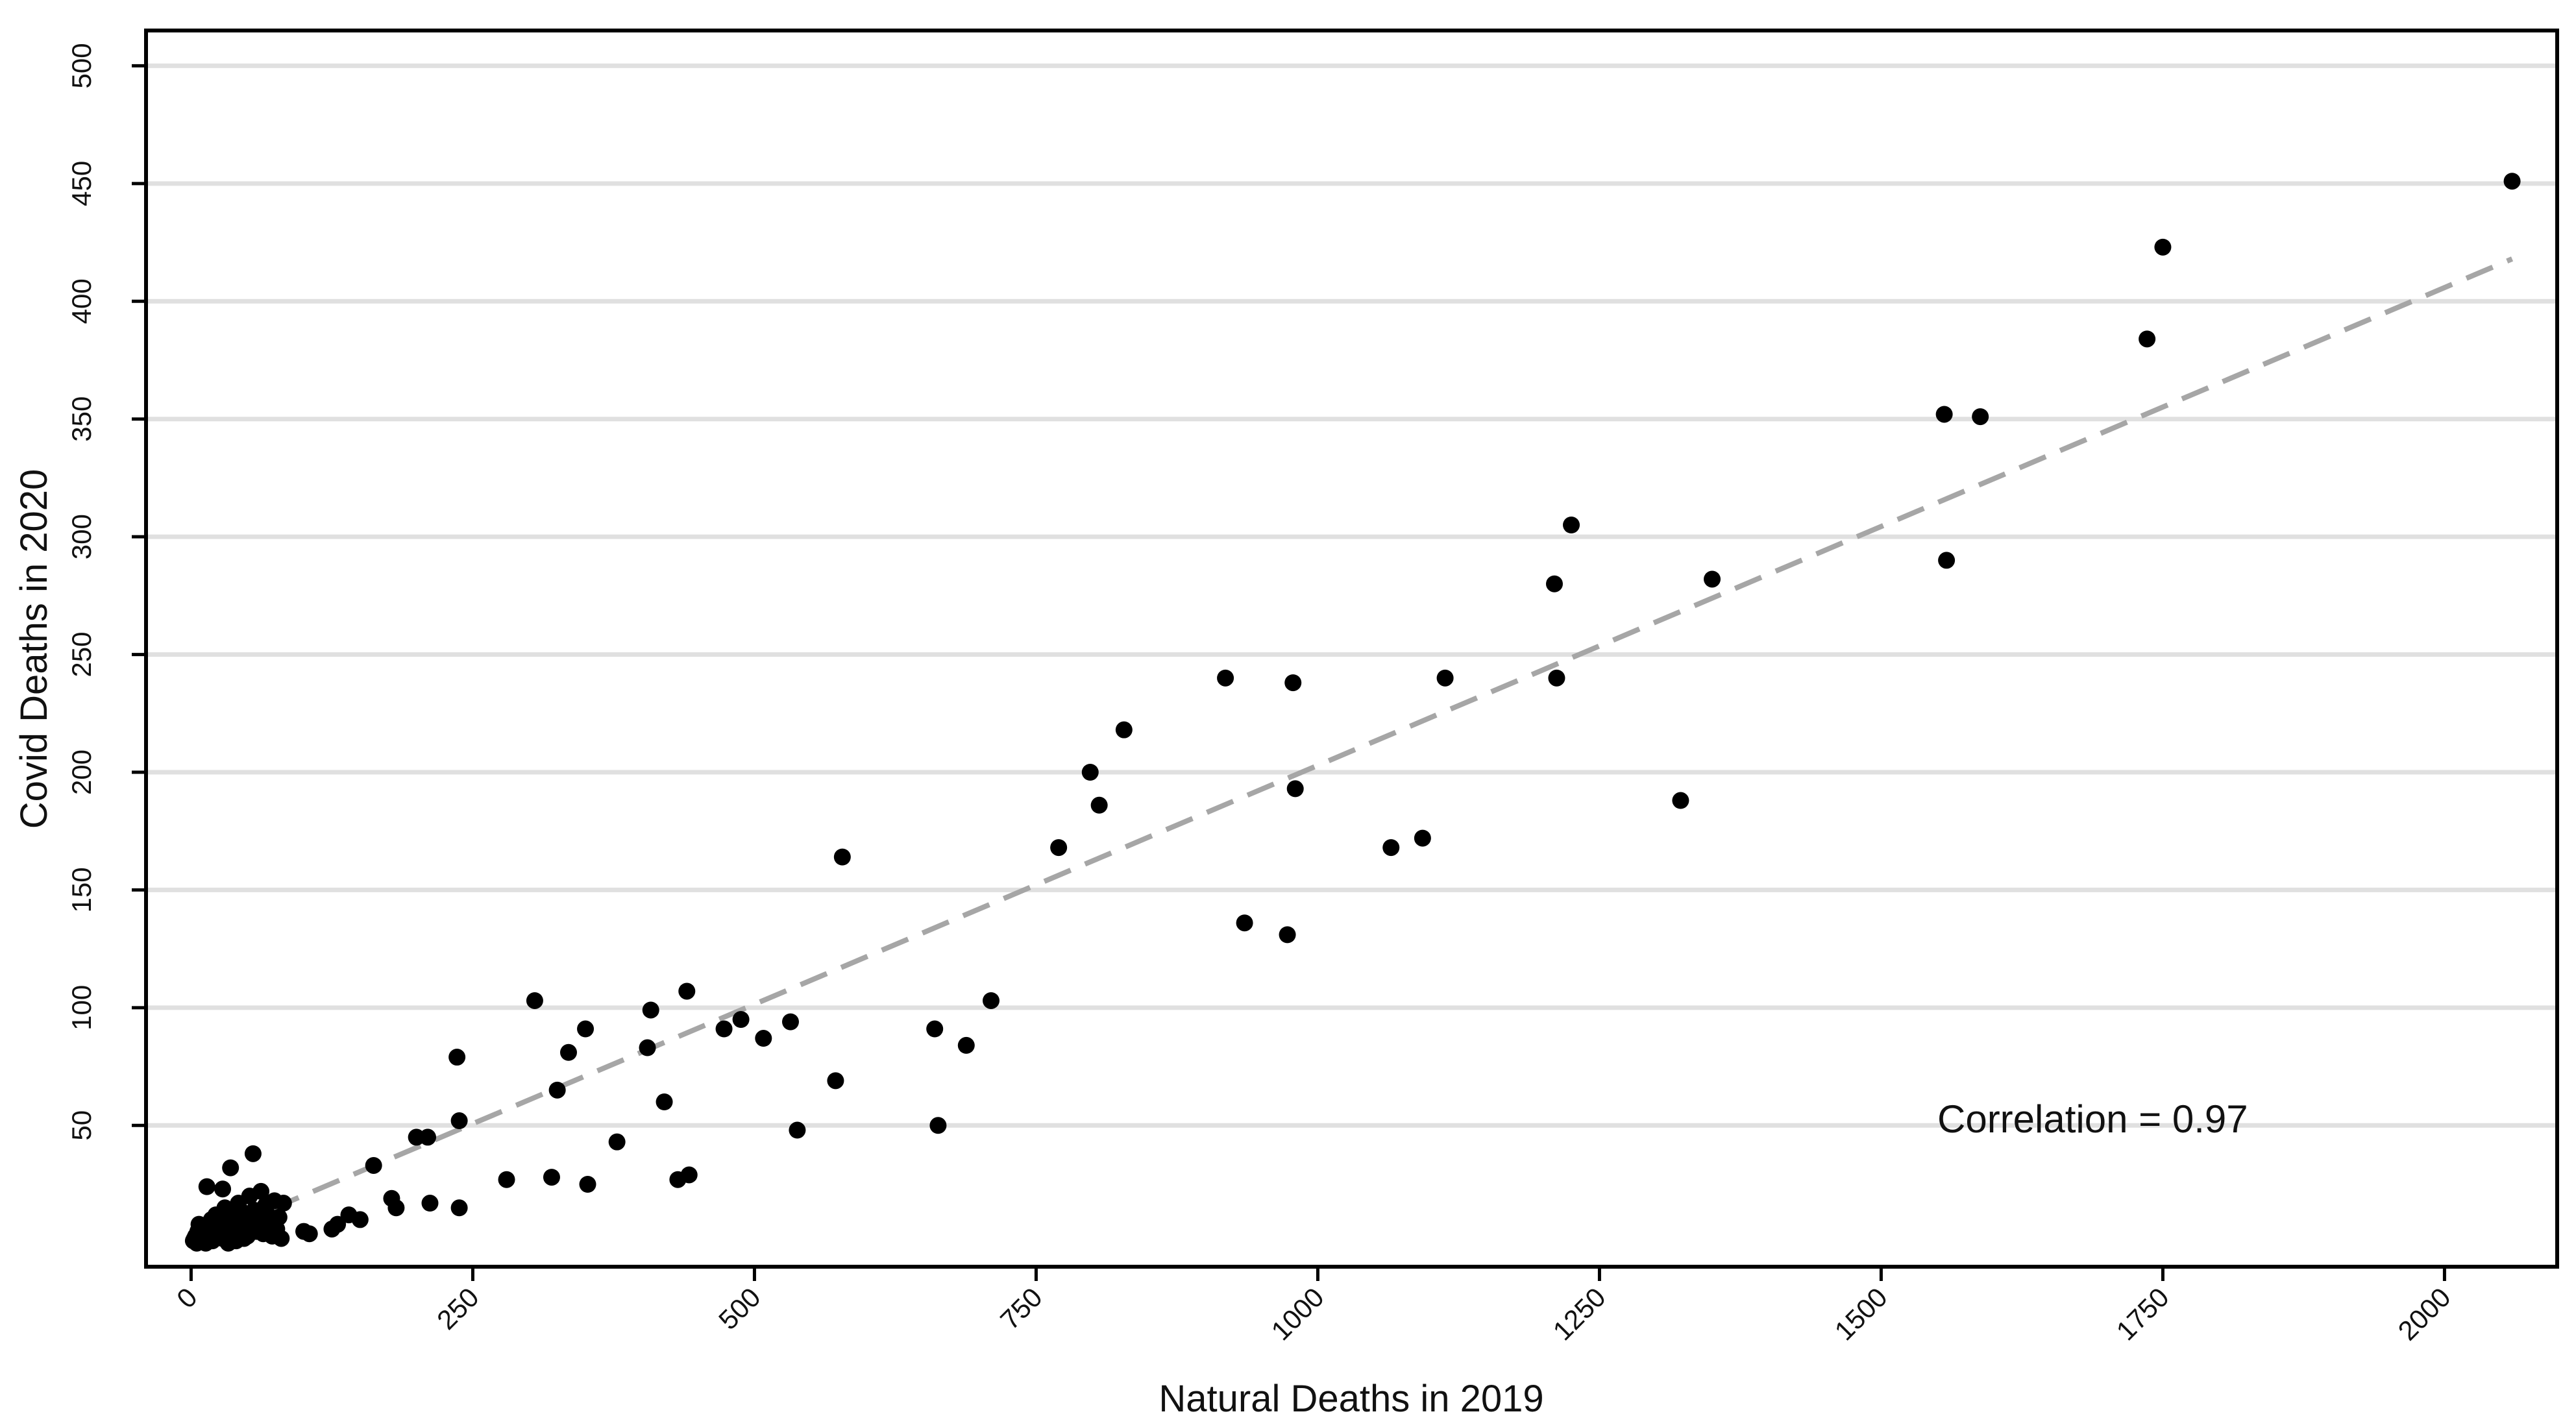  What do you see at coordinates (34, 649) in the screenshot?
I see `y-axis-title: Covid Deaths in 2020` at bounding box center [34, 649].